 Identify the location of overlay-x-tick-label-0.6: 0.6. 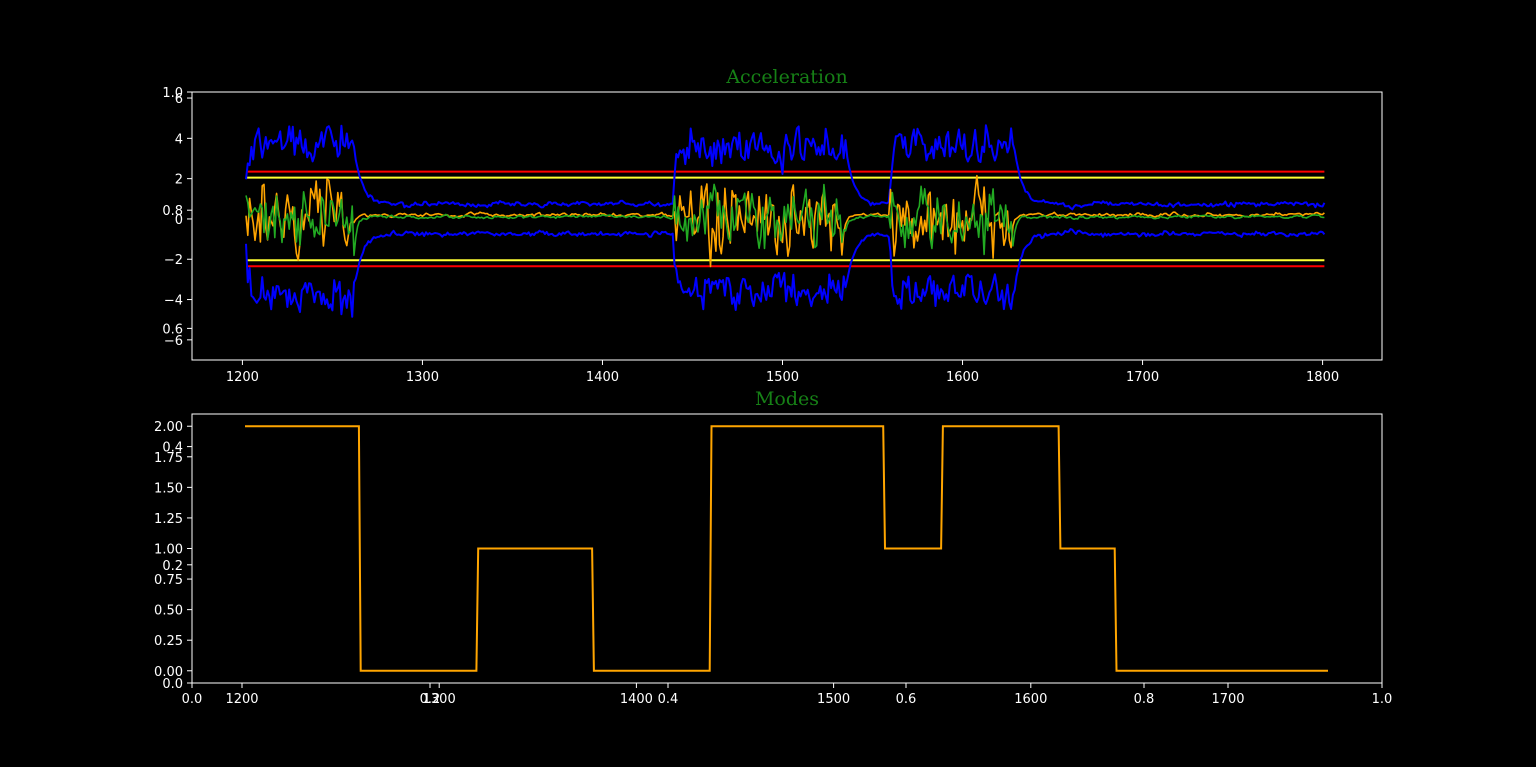
(906, 699).